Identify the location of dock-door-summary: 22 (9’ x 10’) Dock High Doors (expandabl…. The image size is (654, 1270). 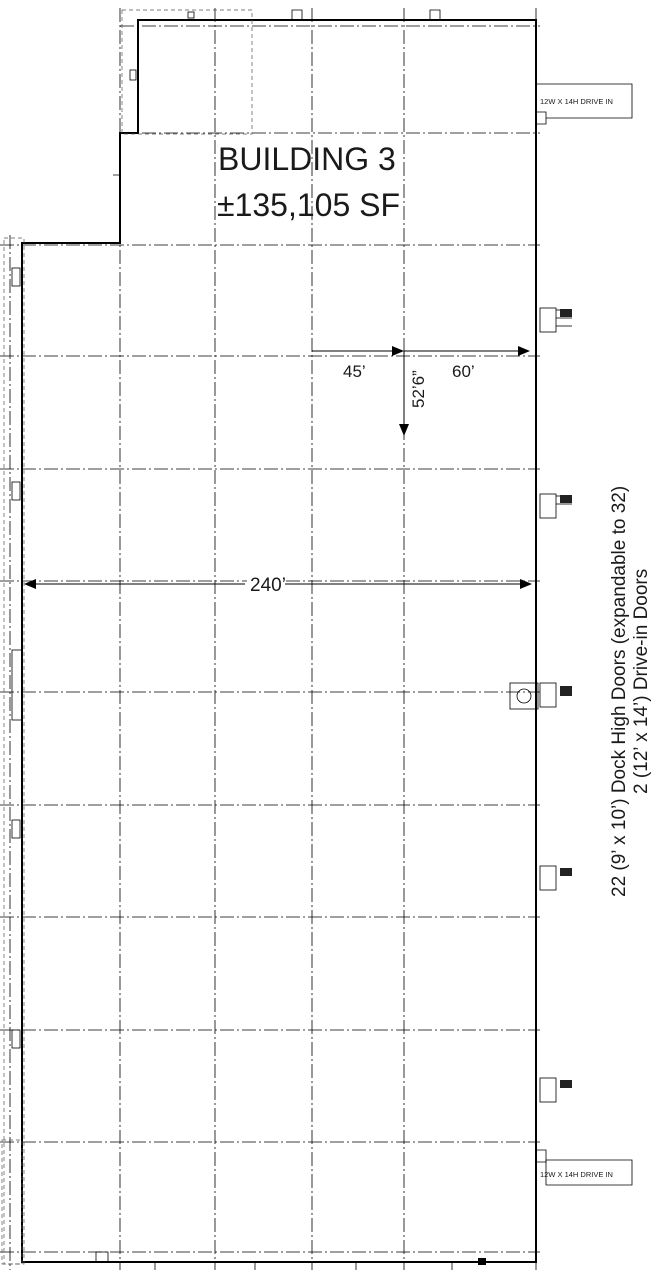
(619, 691).